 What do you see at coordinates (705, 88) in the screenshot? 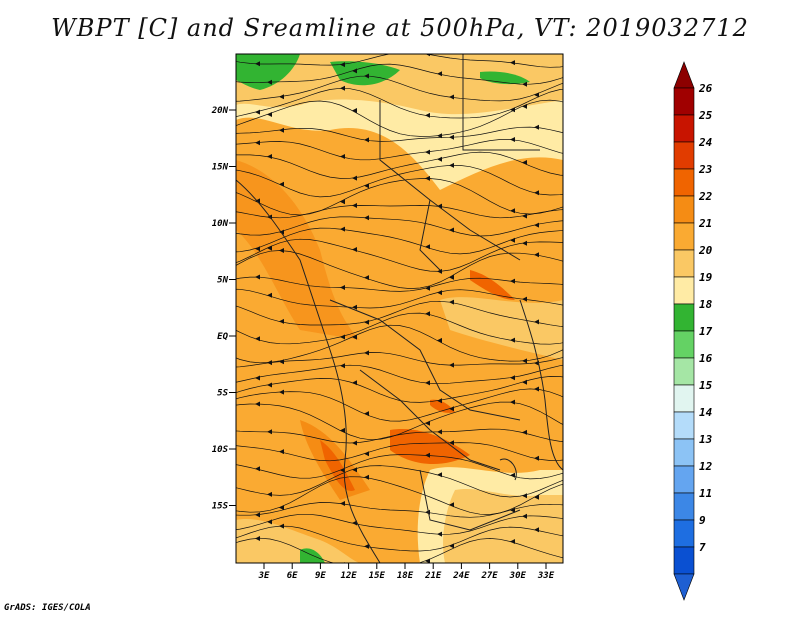
I see `colorbar-label: 26` at bounding box center [705, 88].